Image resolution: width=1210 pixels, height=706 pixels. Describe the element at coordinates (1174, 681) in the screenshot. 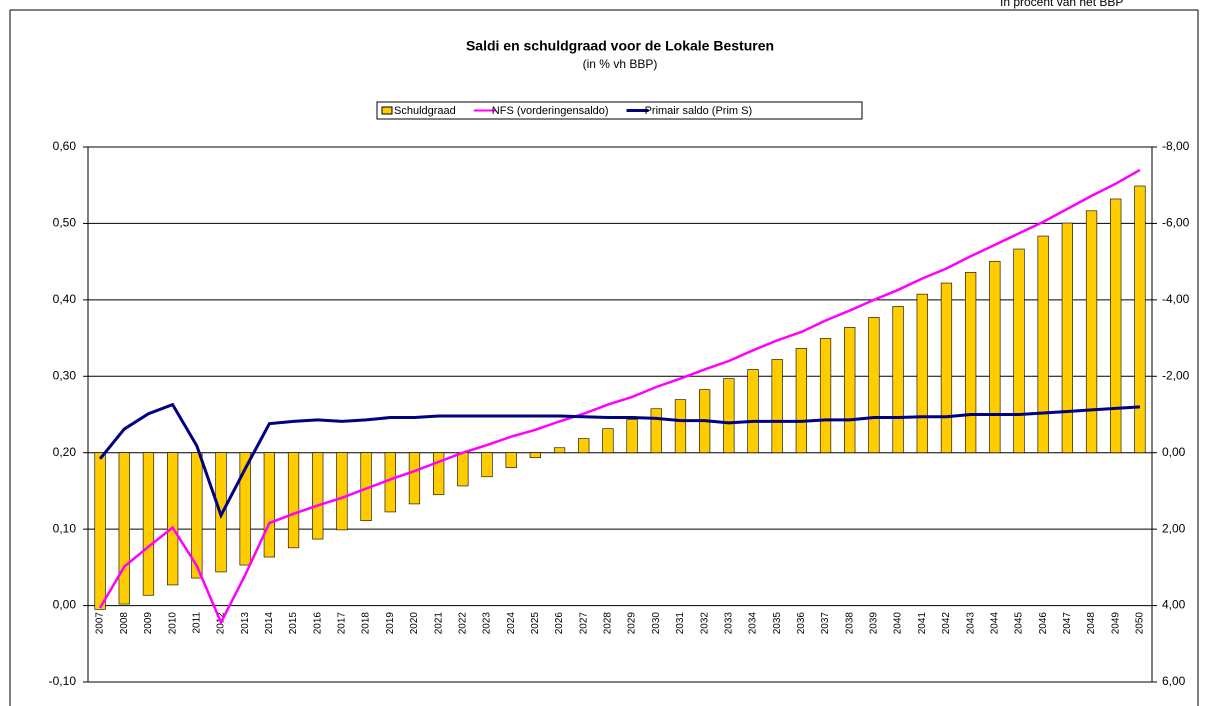

I see `y2-tick-label: 6,00` at that location.